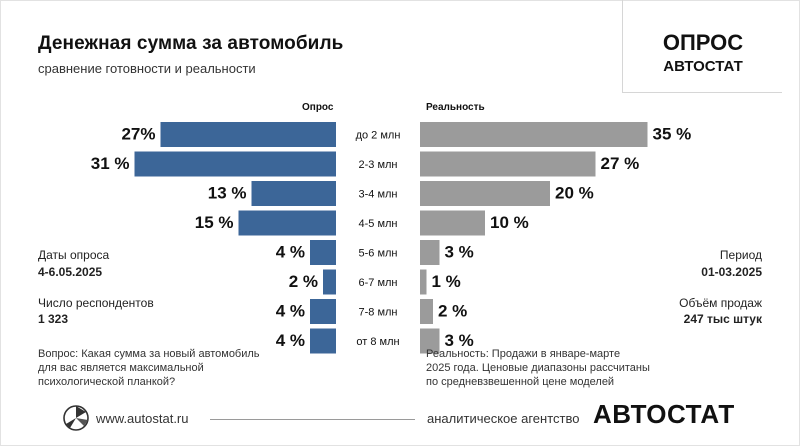  I want to click on reality-value-label: 1 %, so click(446, 281).